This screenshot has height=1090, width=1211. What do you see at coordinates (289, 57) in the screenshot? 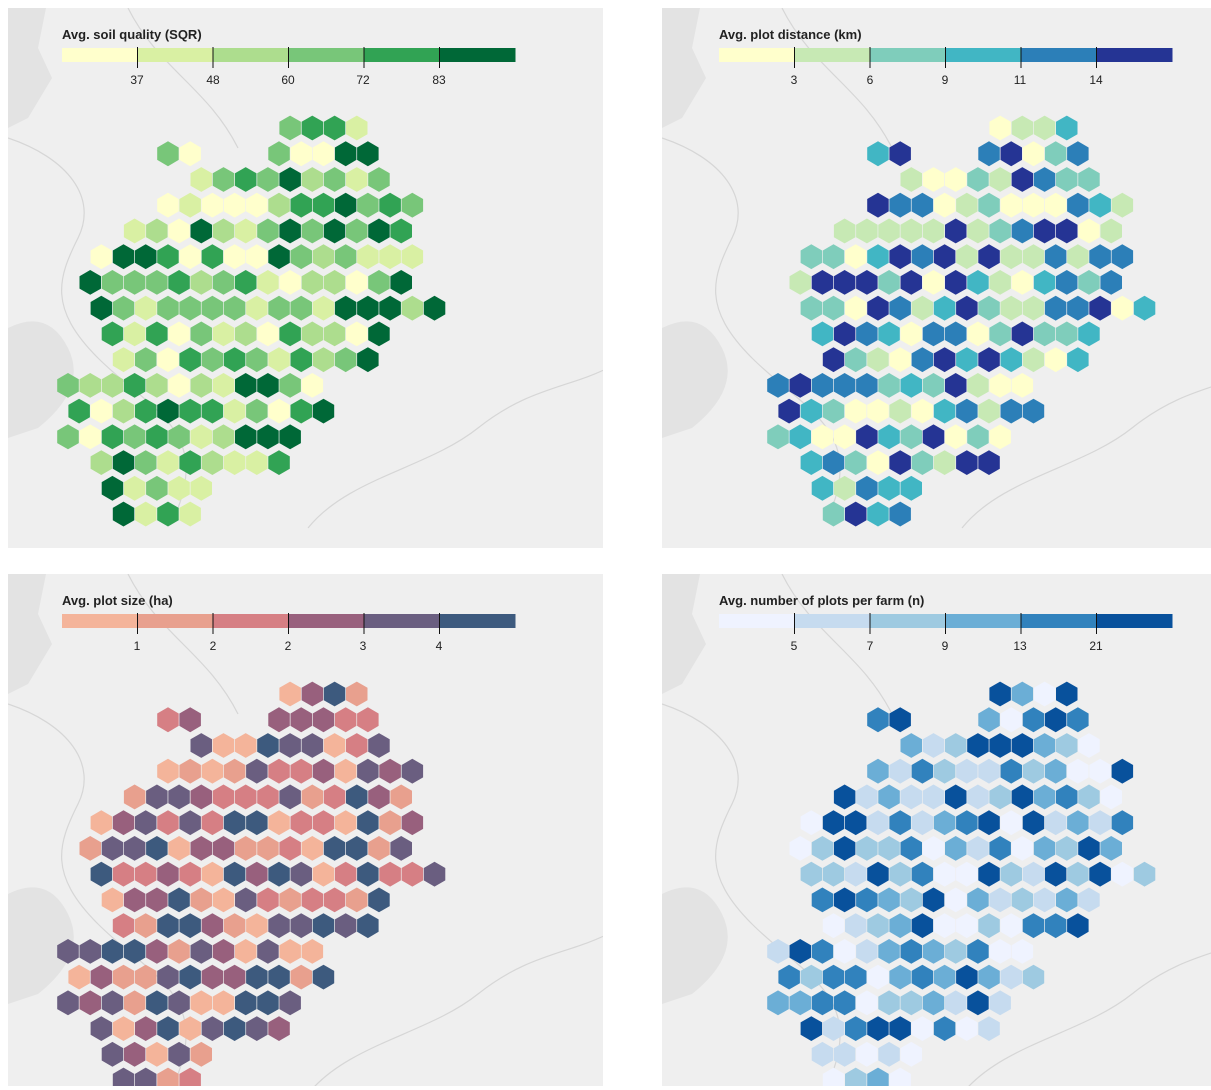
I see `legend: Avg. soil quality (SQR) 37 48 60 72 83` at bounding box center [289, 57].